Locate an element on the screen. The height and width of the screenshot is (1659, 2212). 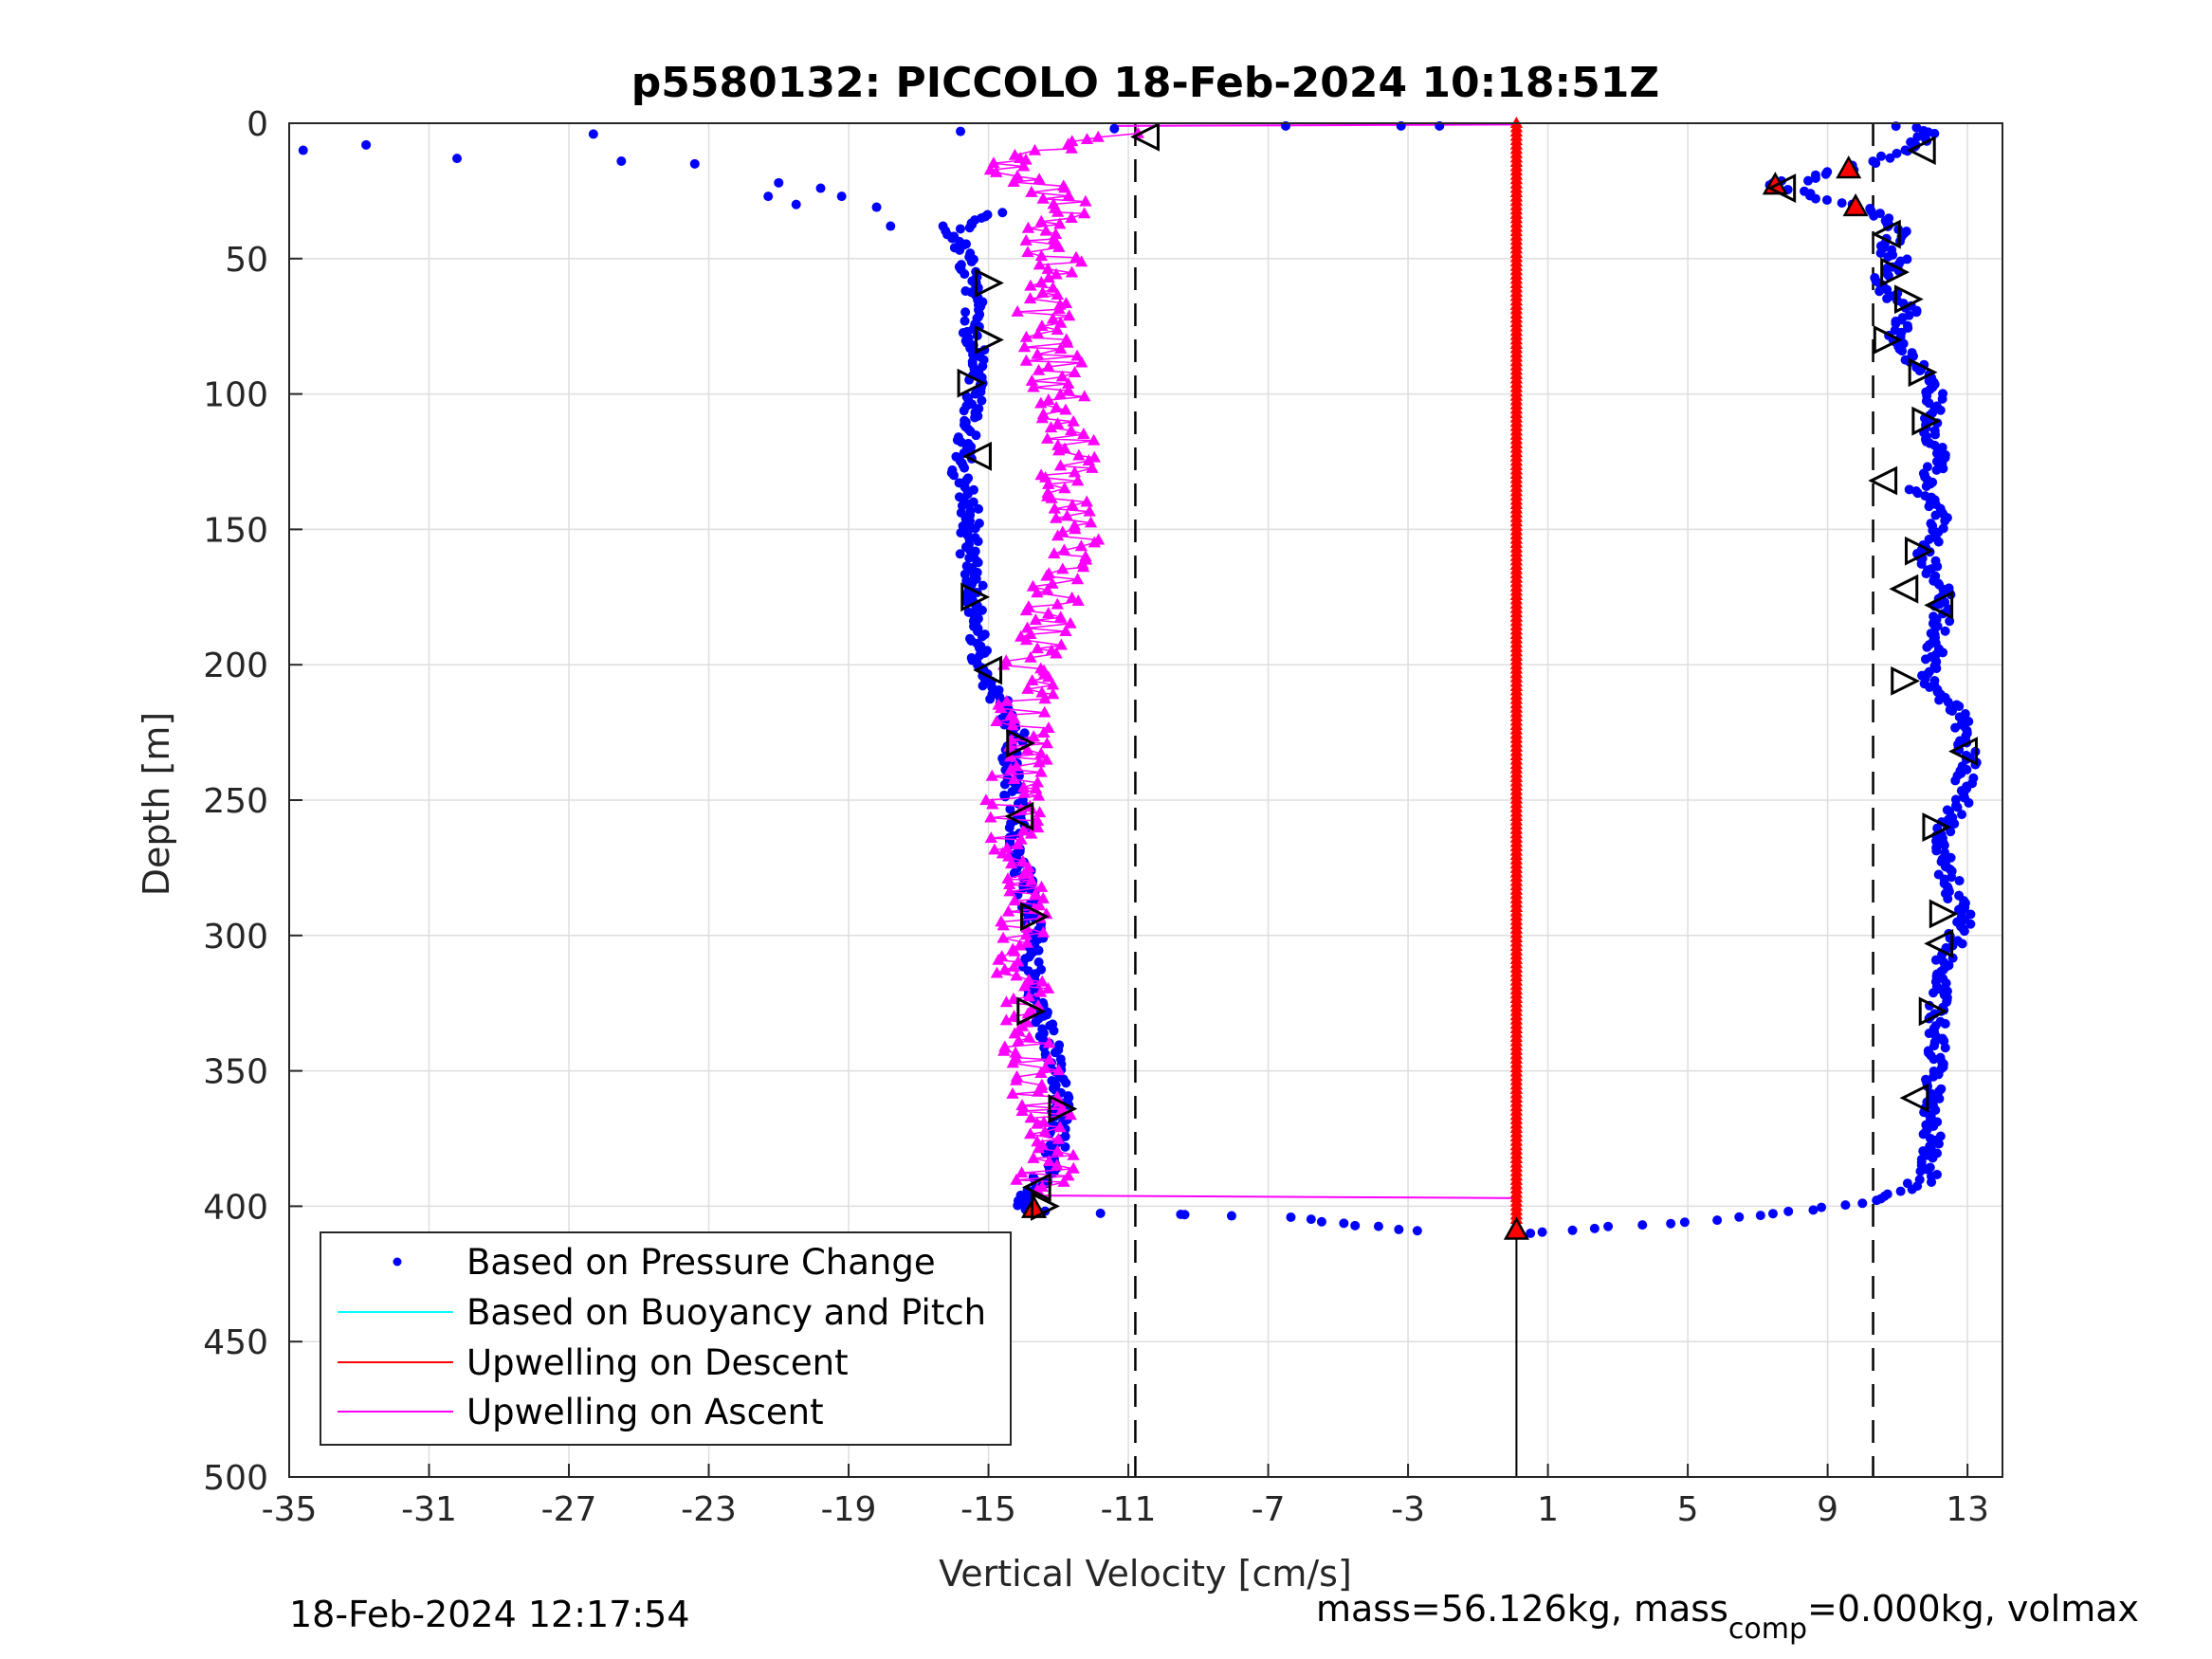
x-tick-label: 13 is located at coordinates (1967, 1509).